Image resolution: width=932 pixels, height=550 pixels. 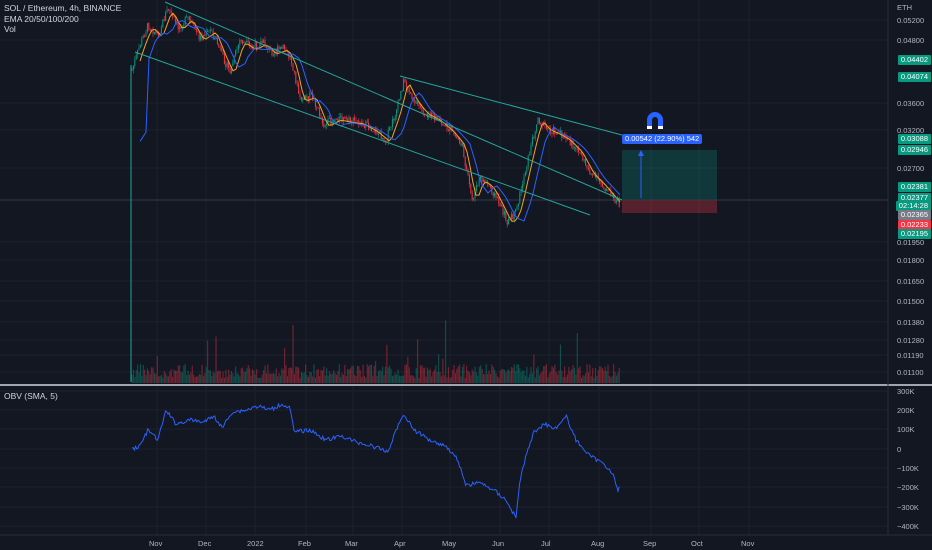 I want to click on magnet-icon, so click(x=655, y=120).